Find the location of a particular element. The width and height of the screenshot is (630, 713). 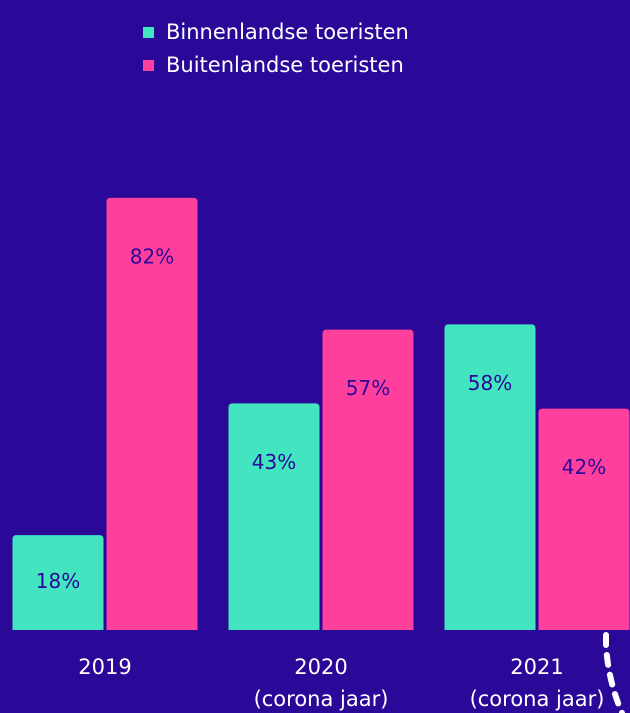

value-label: 57% is located at coordinates (368, 388).